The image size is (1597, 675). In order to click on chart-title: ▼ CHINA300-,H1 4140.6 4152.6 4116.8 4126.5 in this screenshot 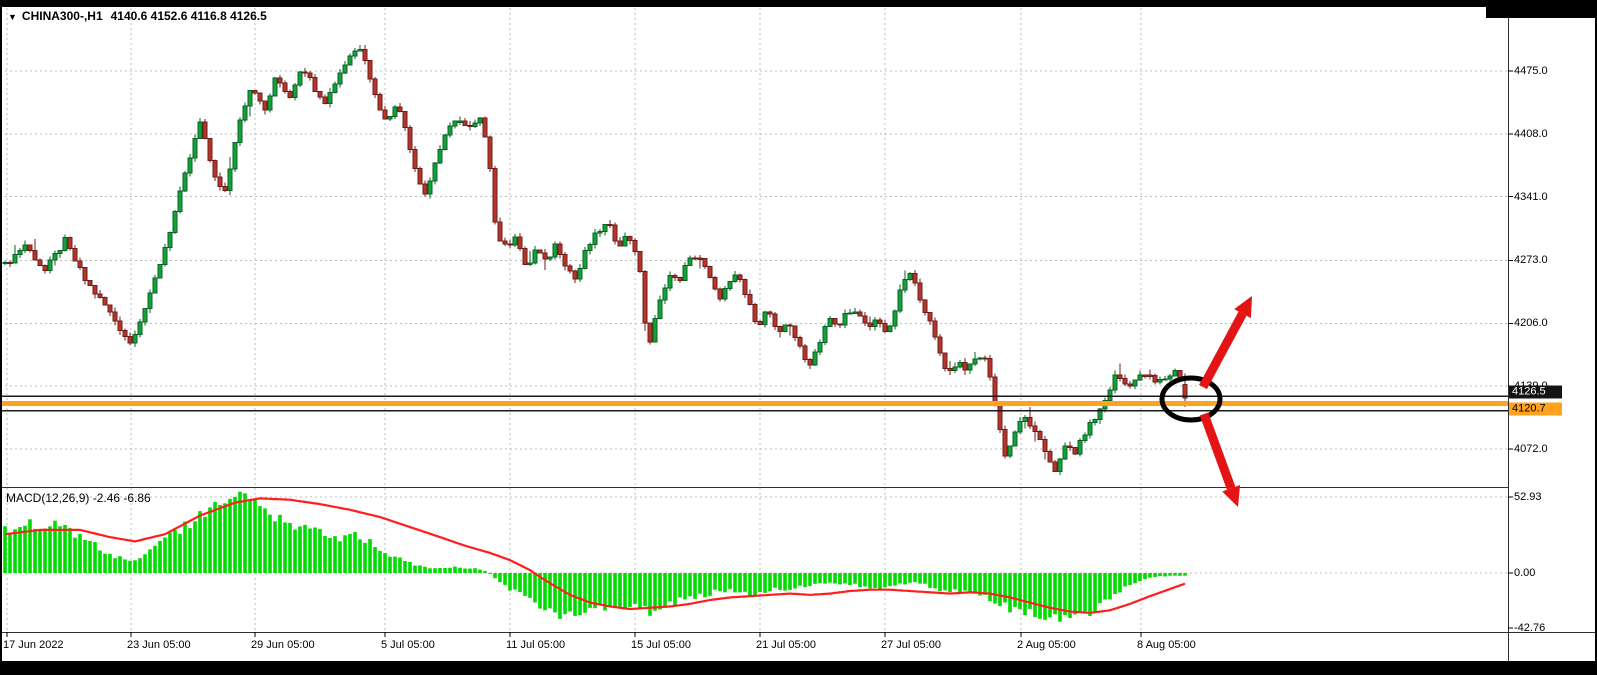, I will do `click(137, 16)`.